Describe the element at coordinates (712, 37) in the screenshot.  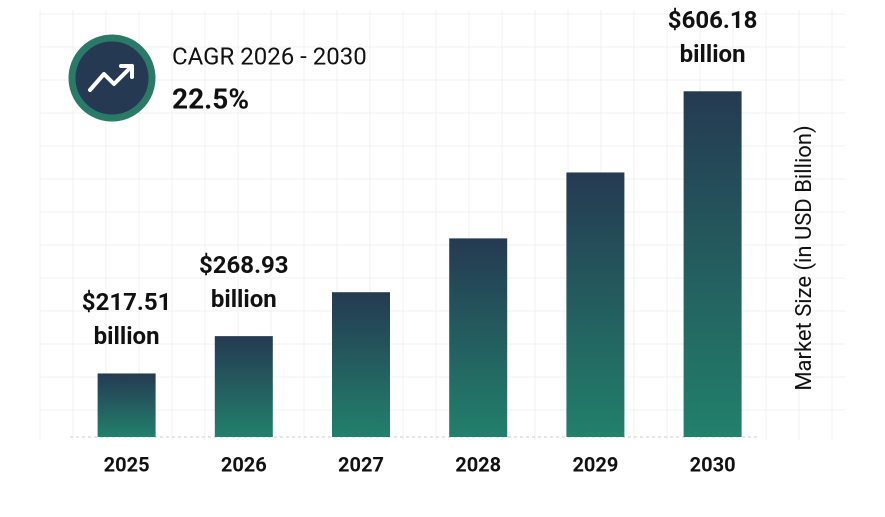
I see `value-label: $606.18 billion` at that location.